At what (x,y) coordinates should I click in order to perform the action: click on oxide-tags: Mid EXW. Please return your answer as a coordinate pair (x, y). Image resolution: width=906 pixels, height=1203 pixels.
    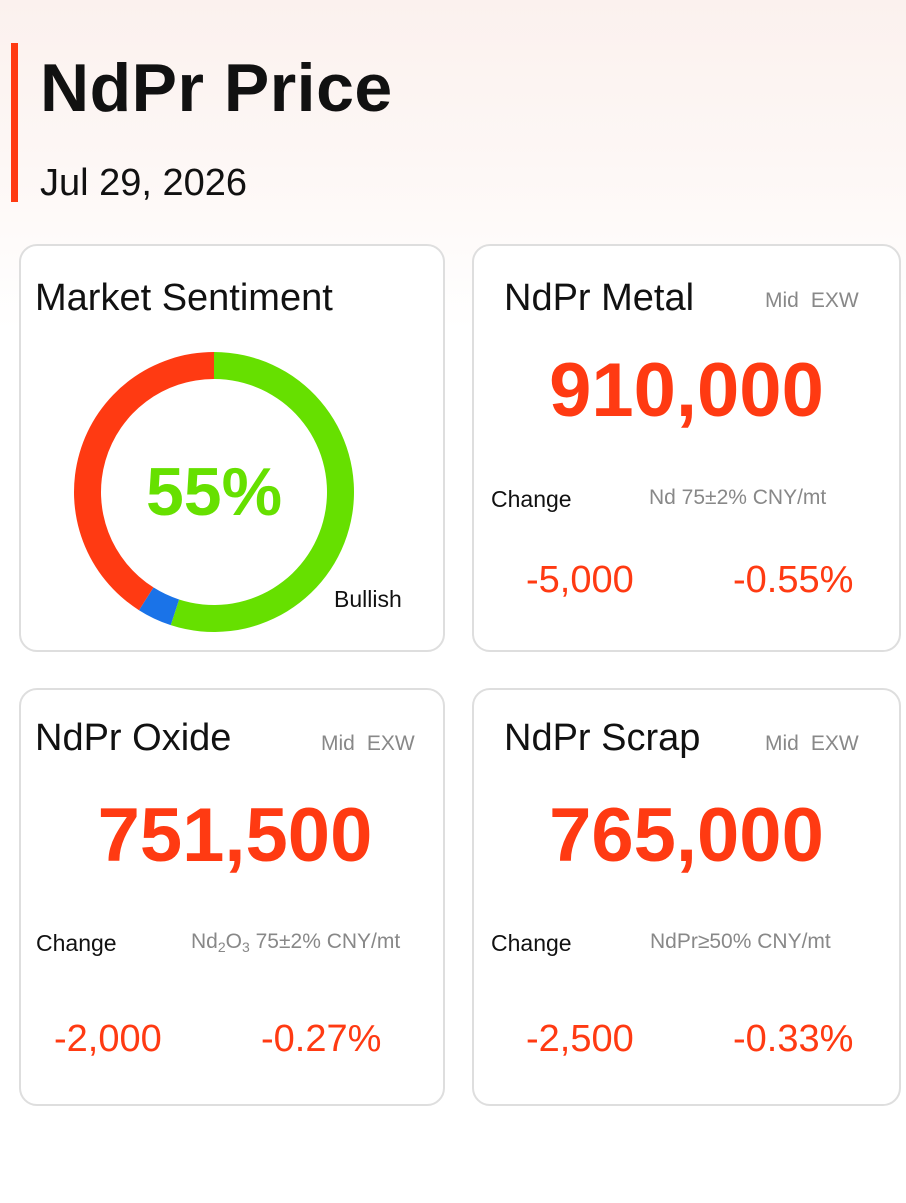
    Looking at the image, I should click on (368, 744).